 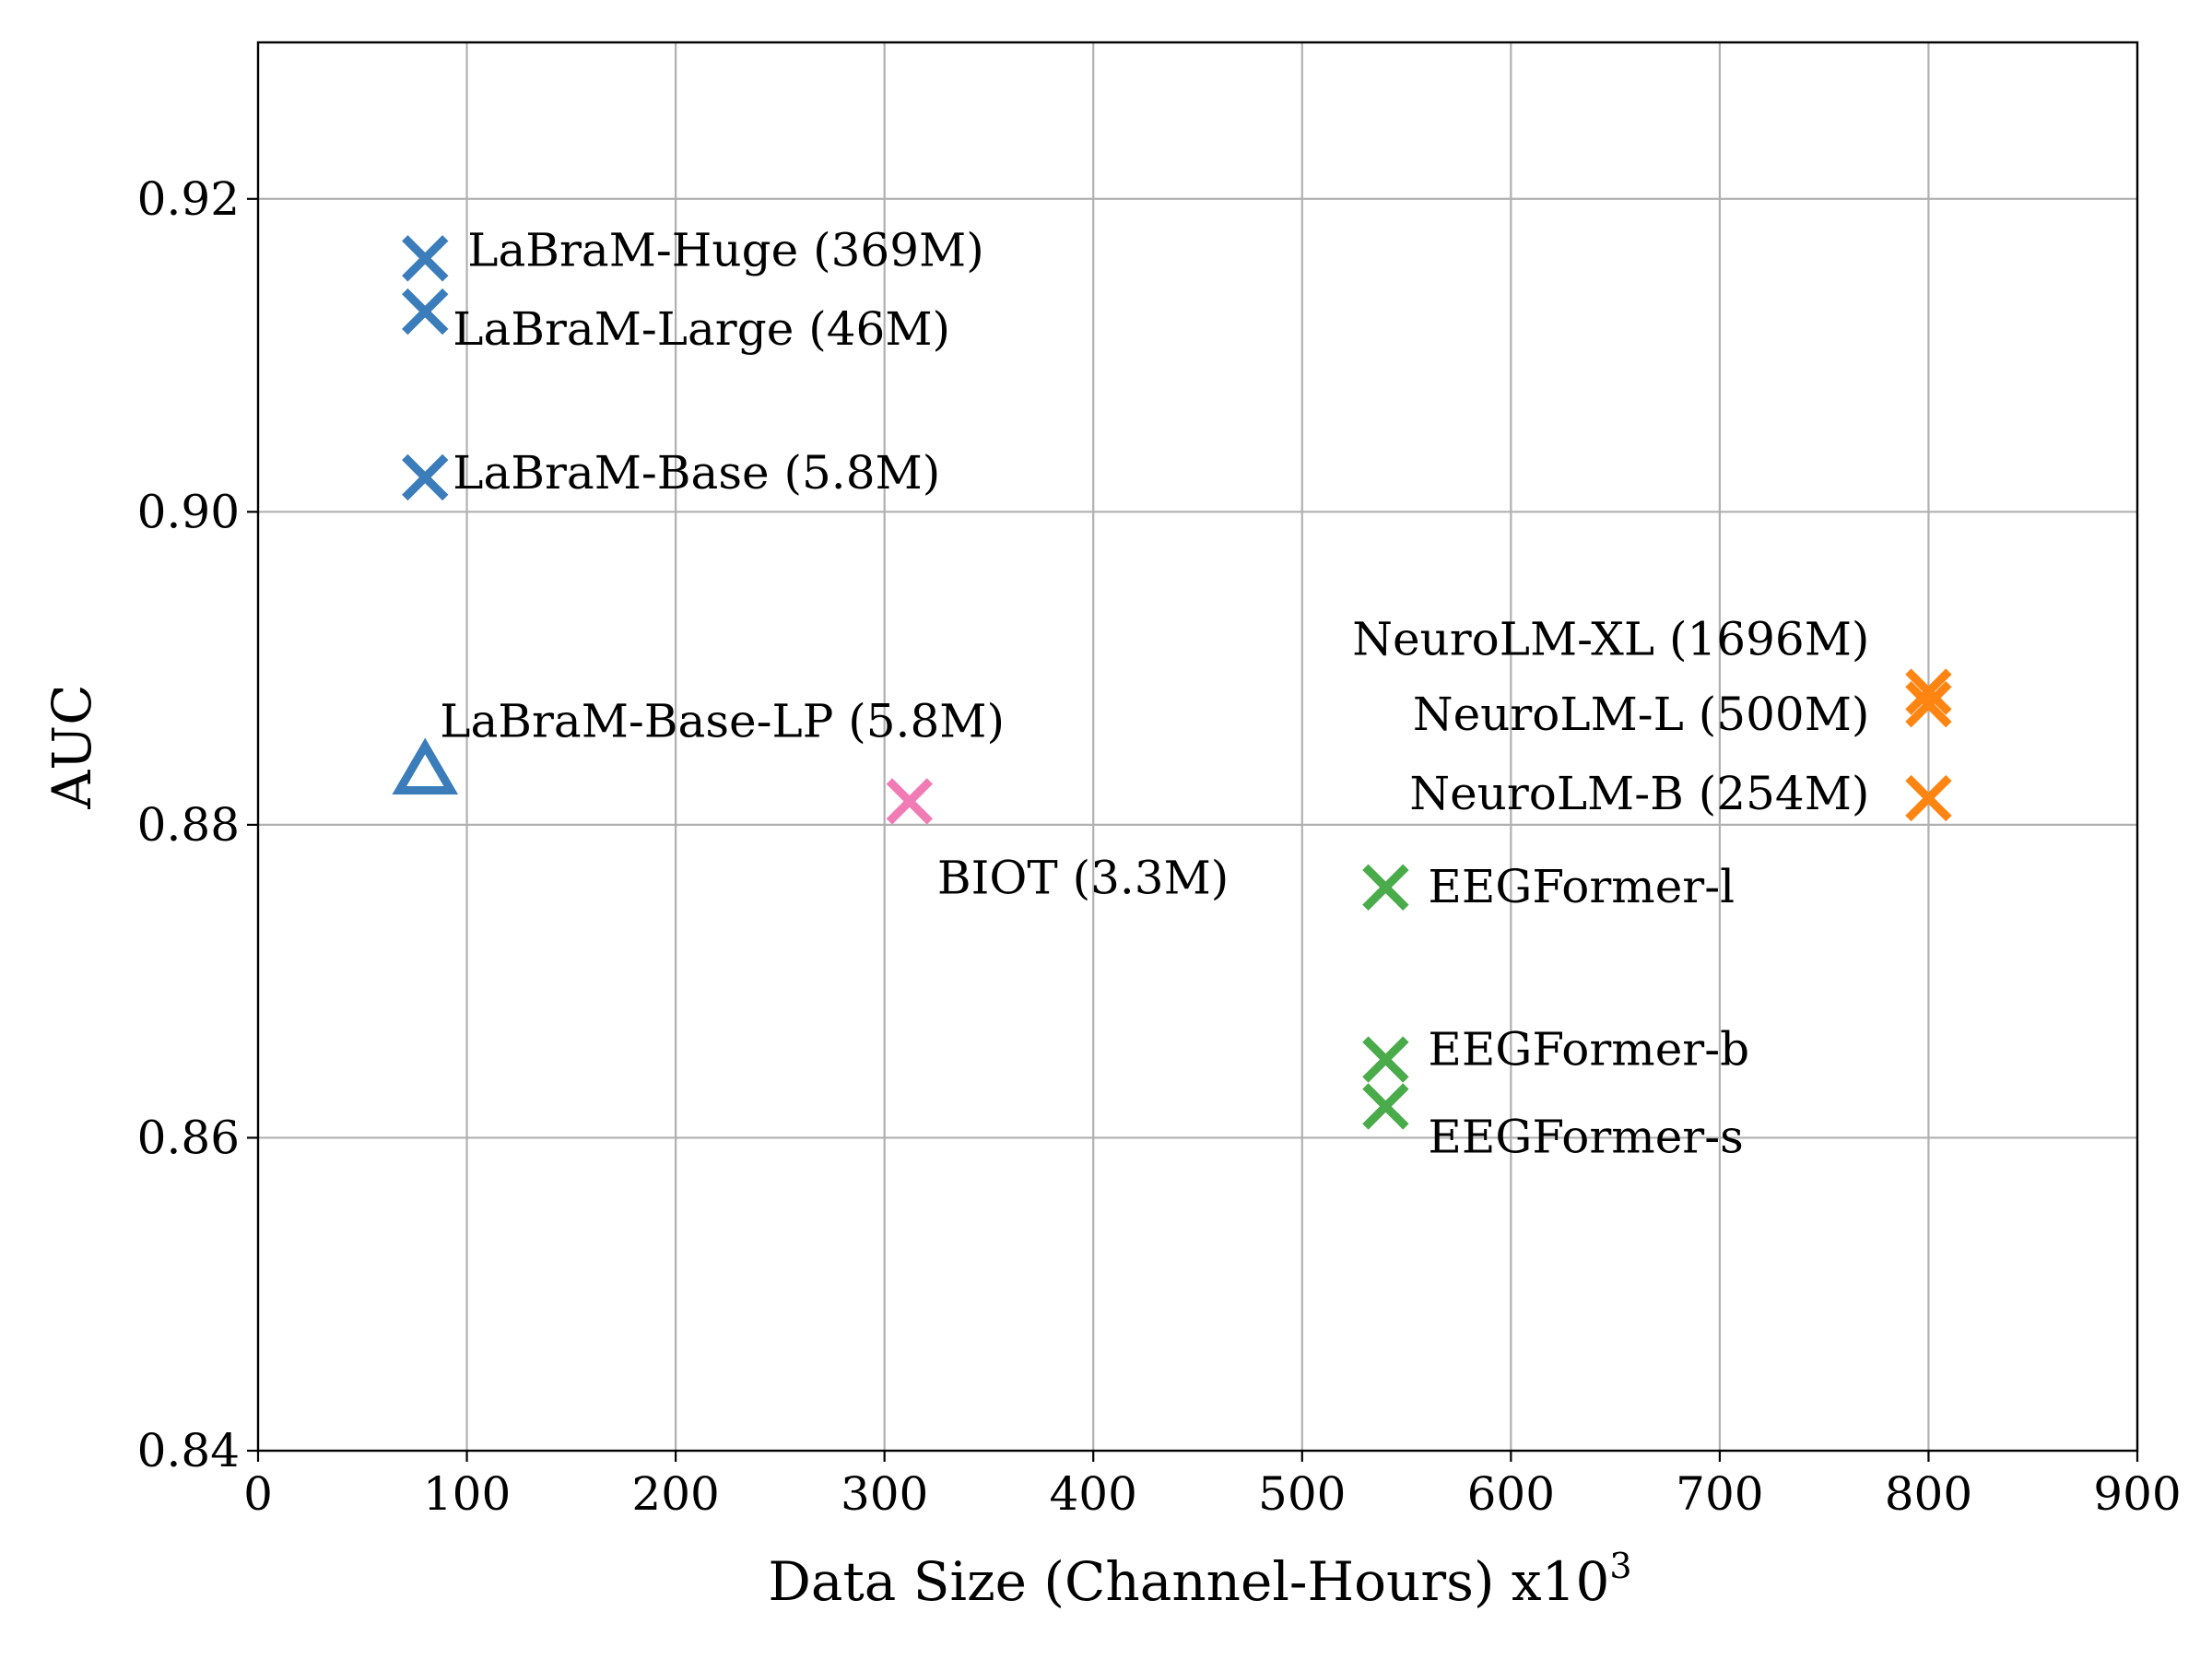 I want to click on label-labram-base-lp: LaBraM-Base-LP (5.8M), so click(x=722, y=720).